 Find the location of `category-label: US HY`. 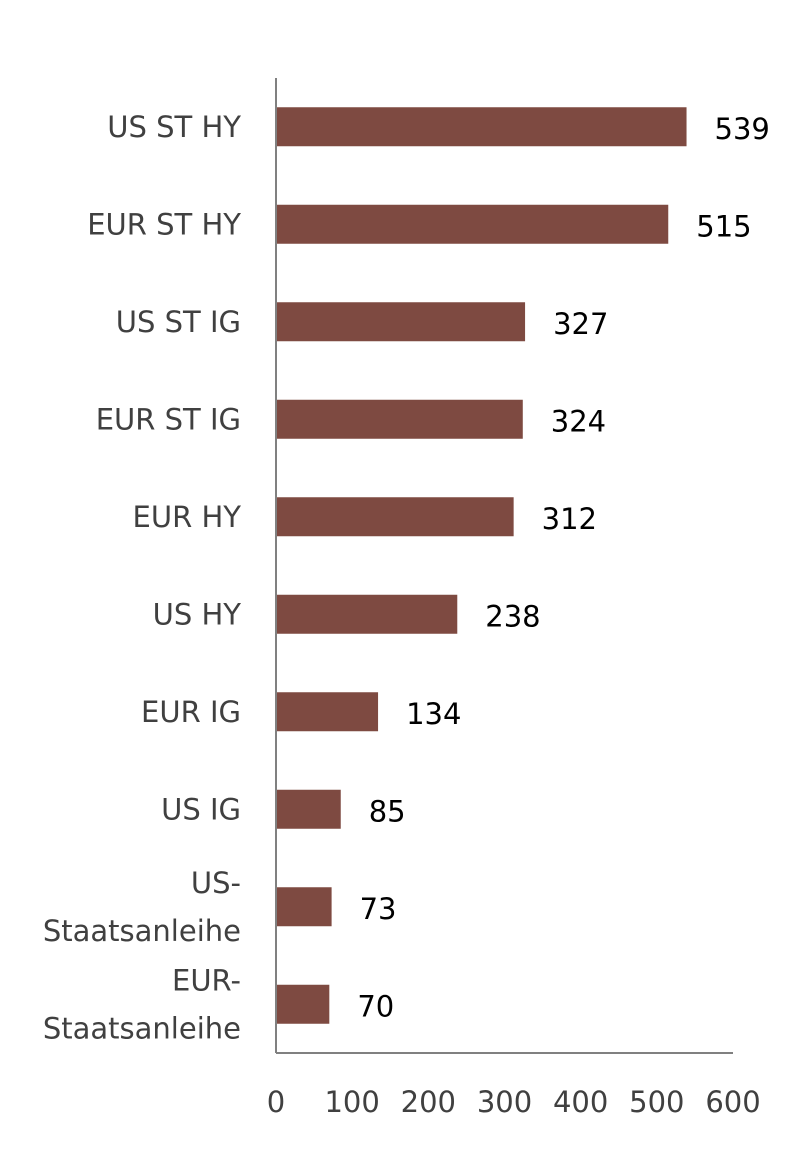

category-label: US HY is located at coordinates (197, 614).